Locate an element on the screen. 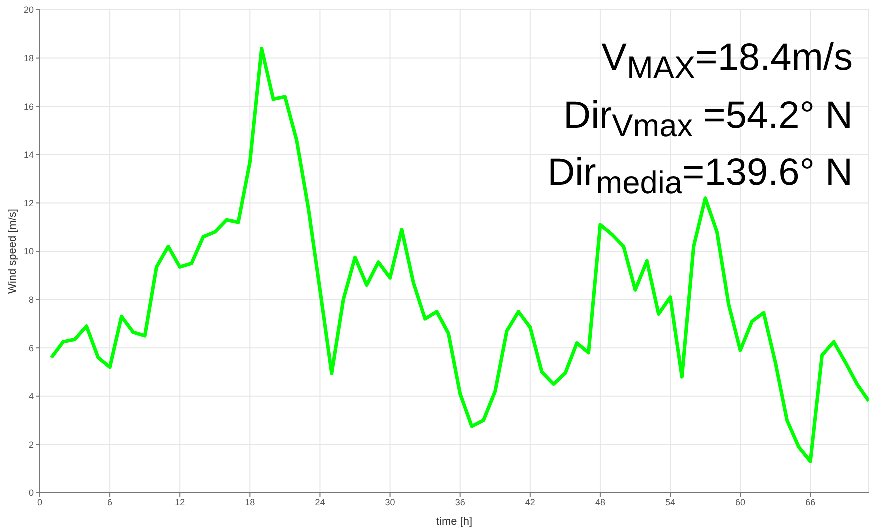 This screenshot has height=529, width=869. x-tick-label: 30 is located at coordinates (390, 502).